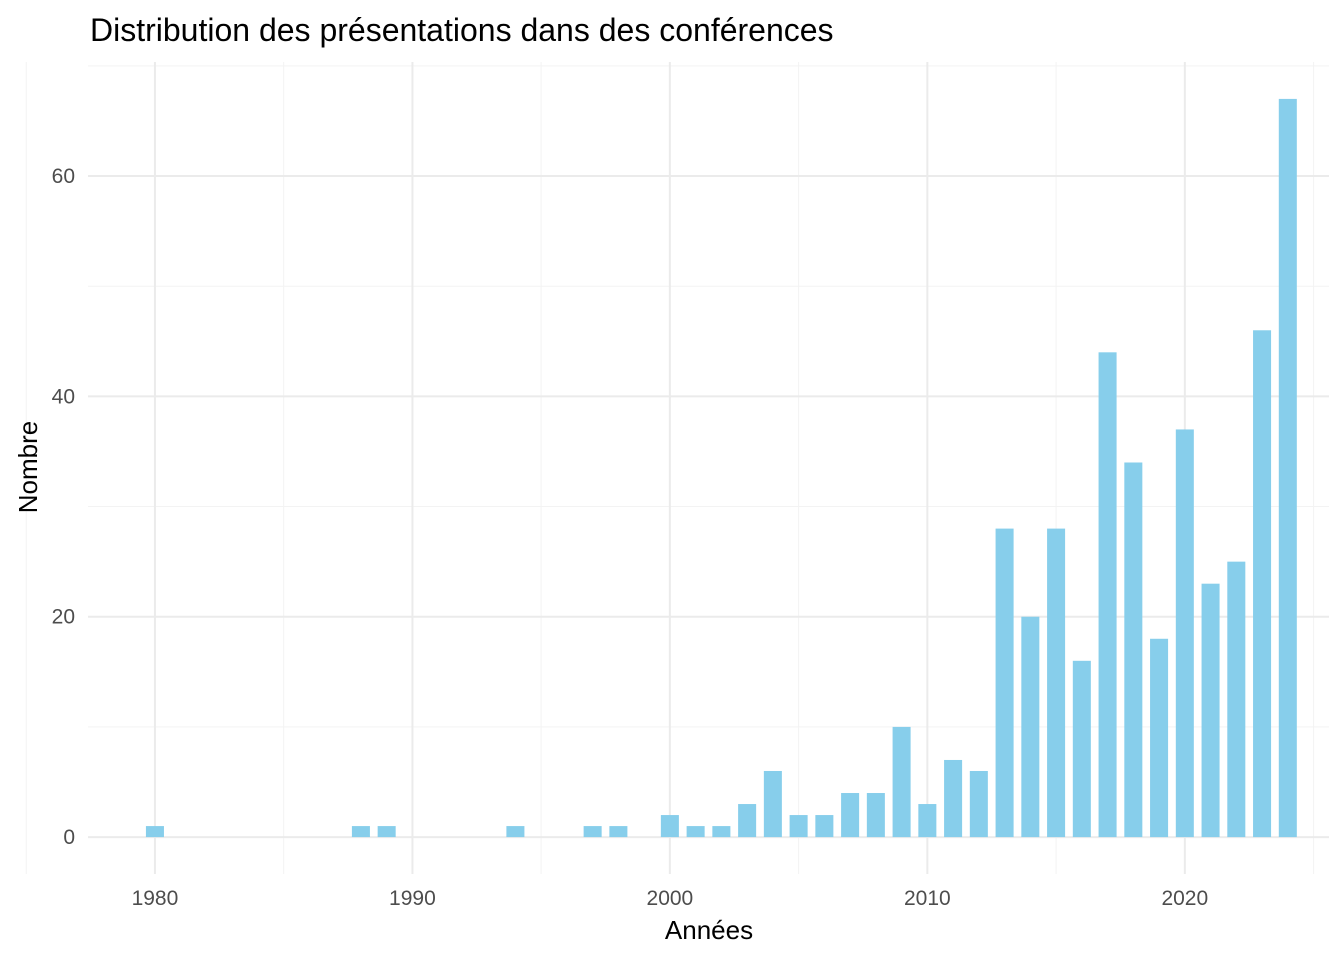 This screenshot has width=1344, height=960. Describe the element at coordinates (1133, 650) in the screenshot. I see `bar-2018` at that location.